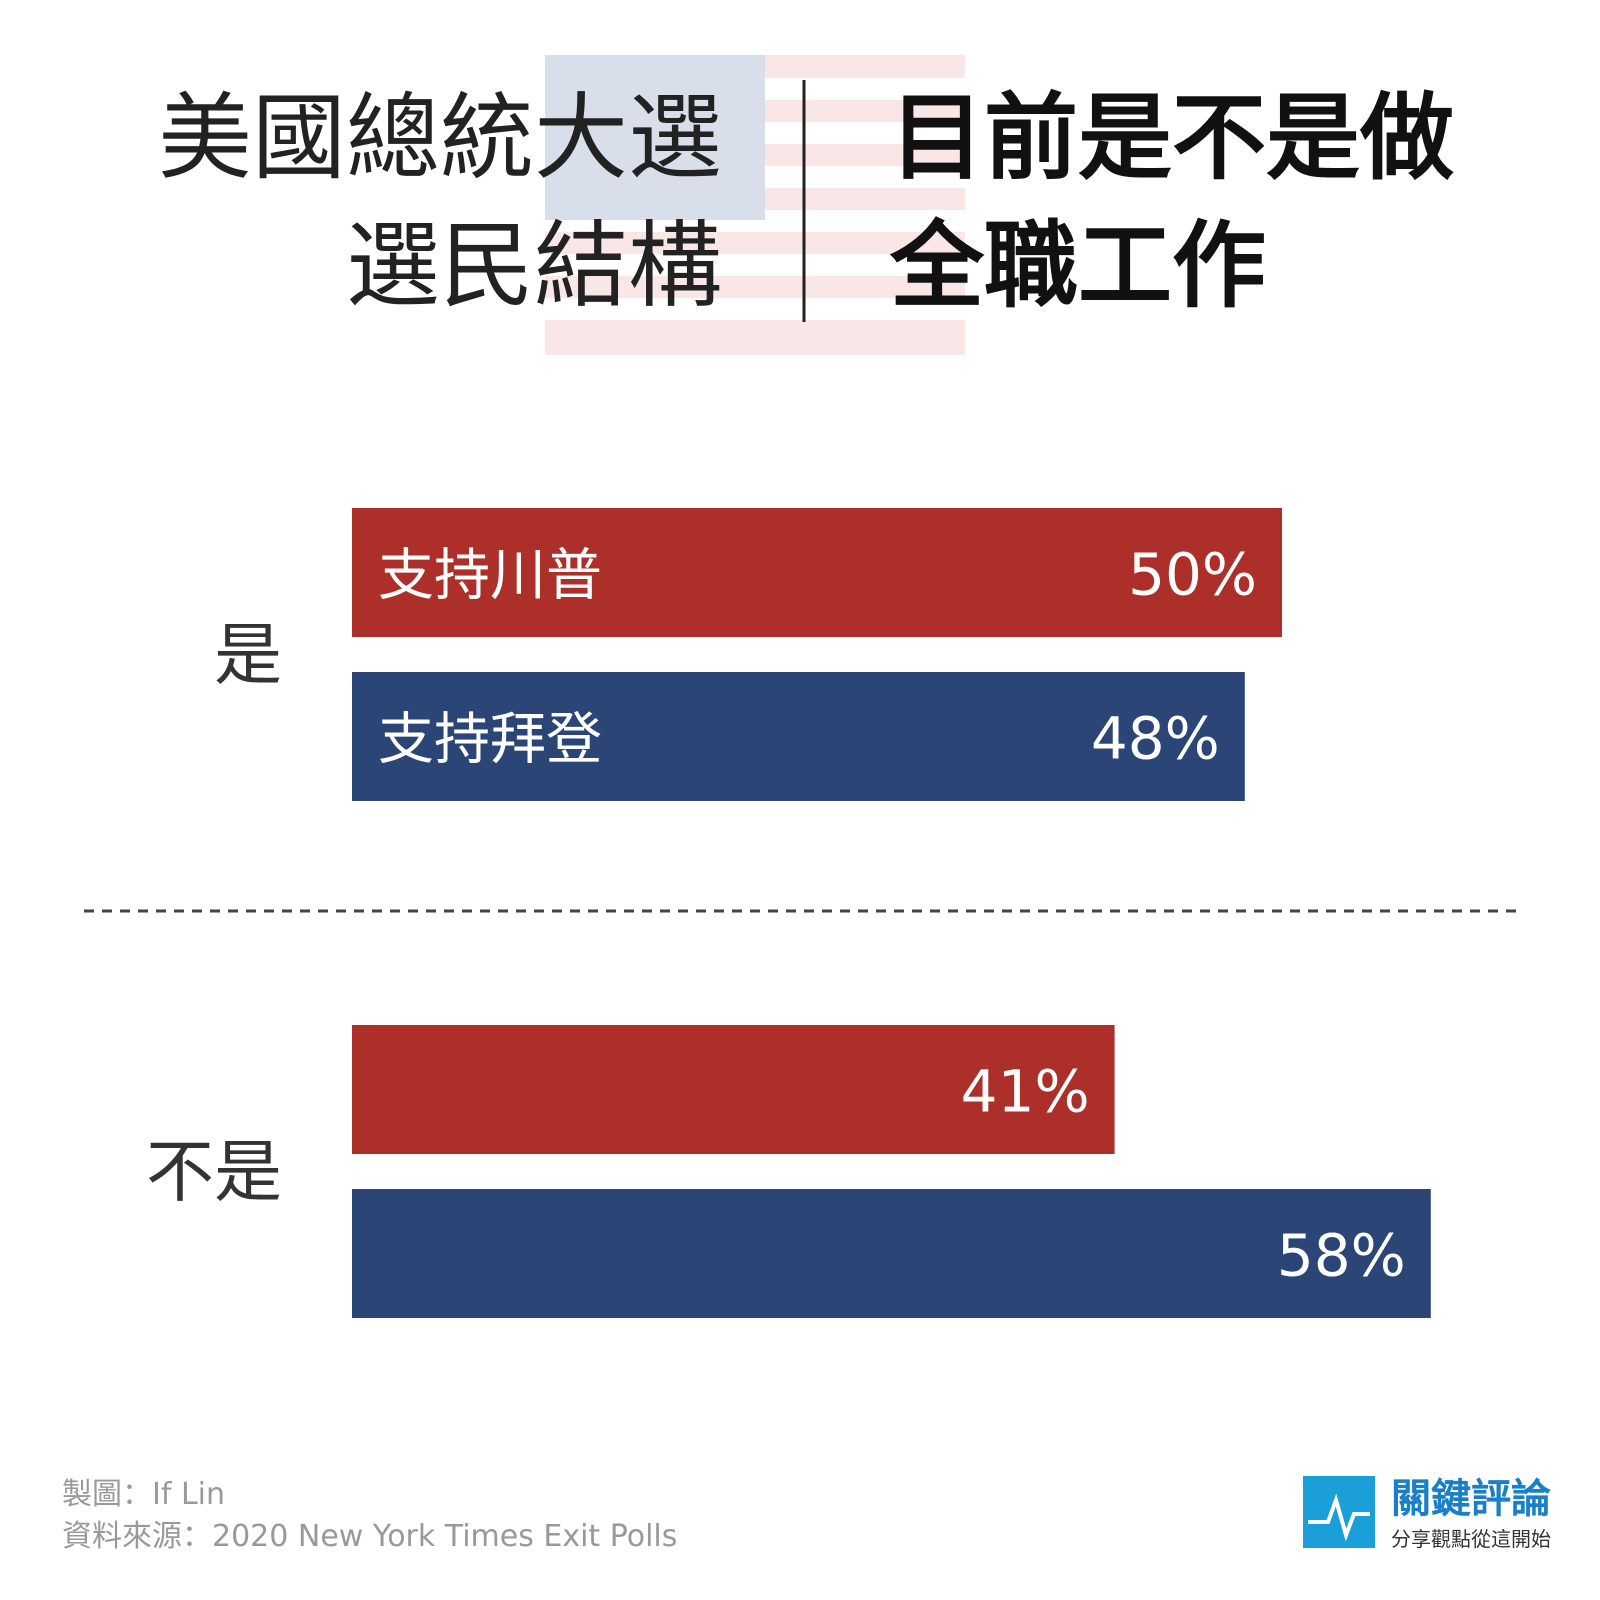 The height and width of the screenshot is (1600, 1600). What do you see at coordinates (1471, 1539) in the screenshot?
I see `logo-tagline: 分享觀點從這開始` at bounding box center [1471, 1539].